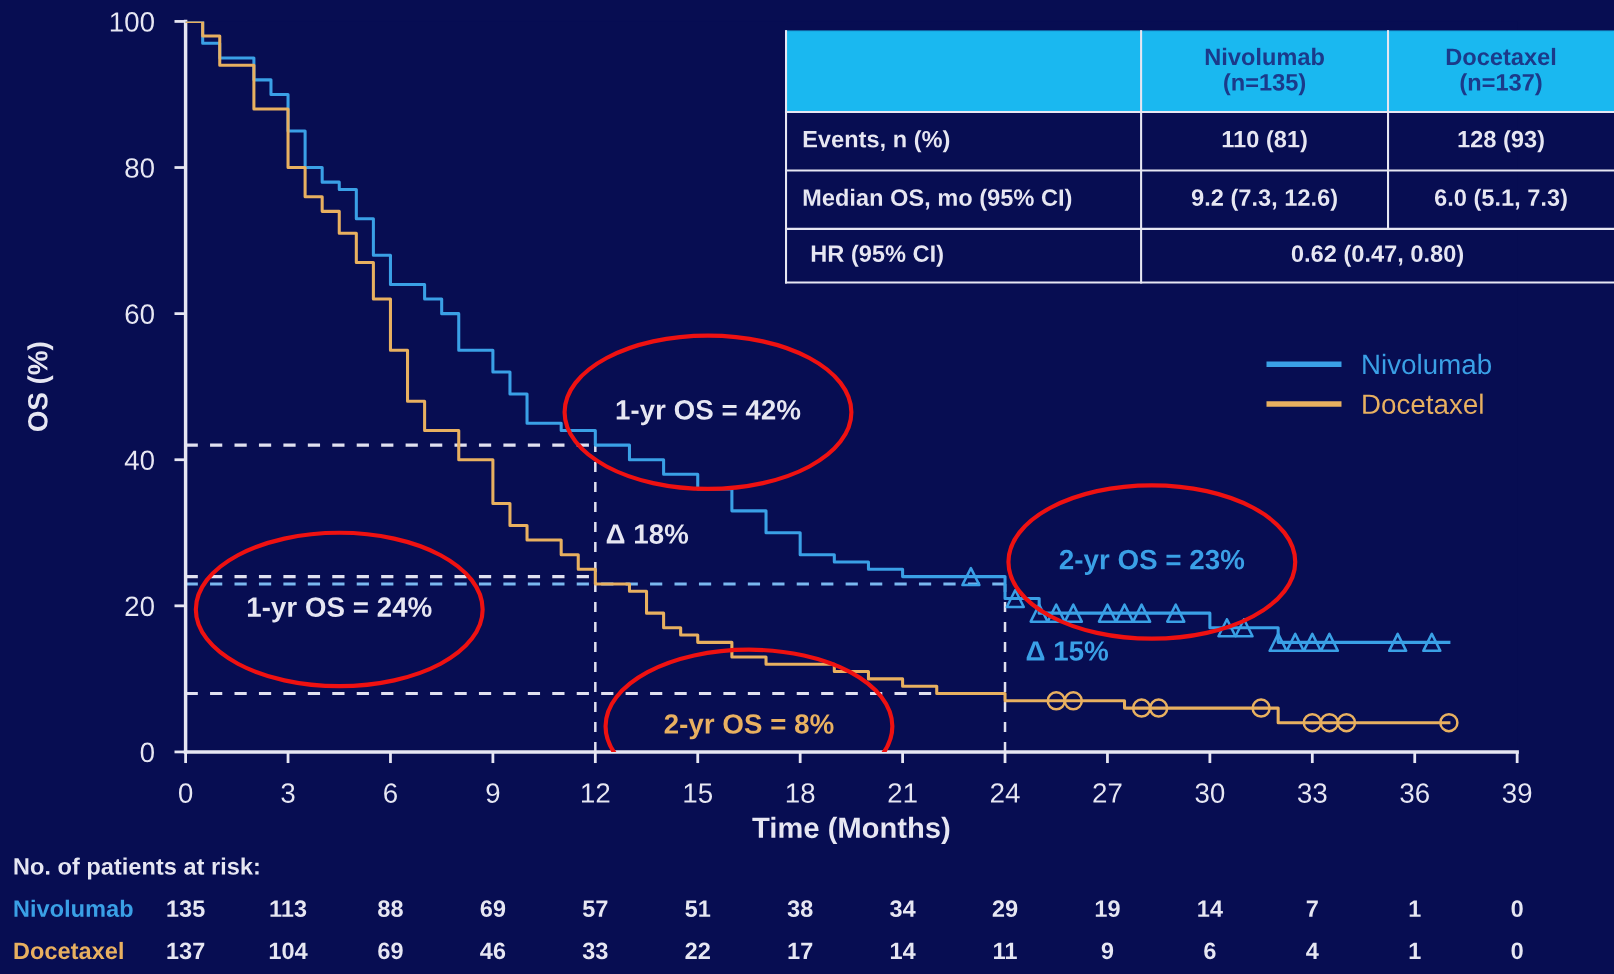 Image resolution: width=1614 pixels, height=974 pixels. What do you see at coordinates (186, 909) in the screenshot?
I see `text: 135` at bounding box center [186, 909].